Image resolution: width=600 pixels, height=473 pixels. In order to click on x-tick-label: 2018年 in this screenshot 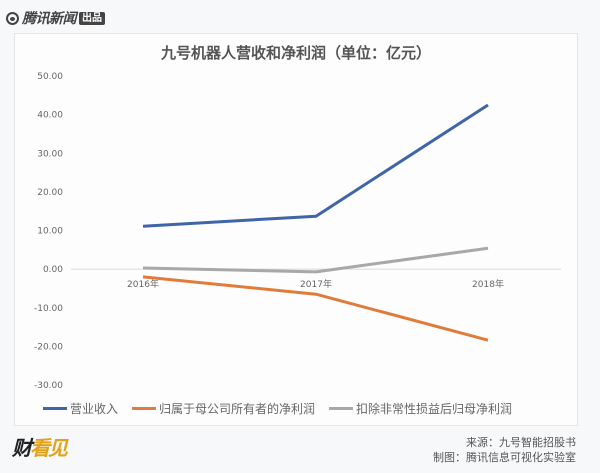, I will do `click(488, 284)`.